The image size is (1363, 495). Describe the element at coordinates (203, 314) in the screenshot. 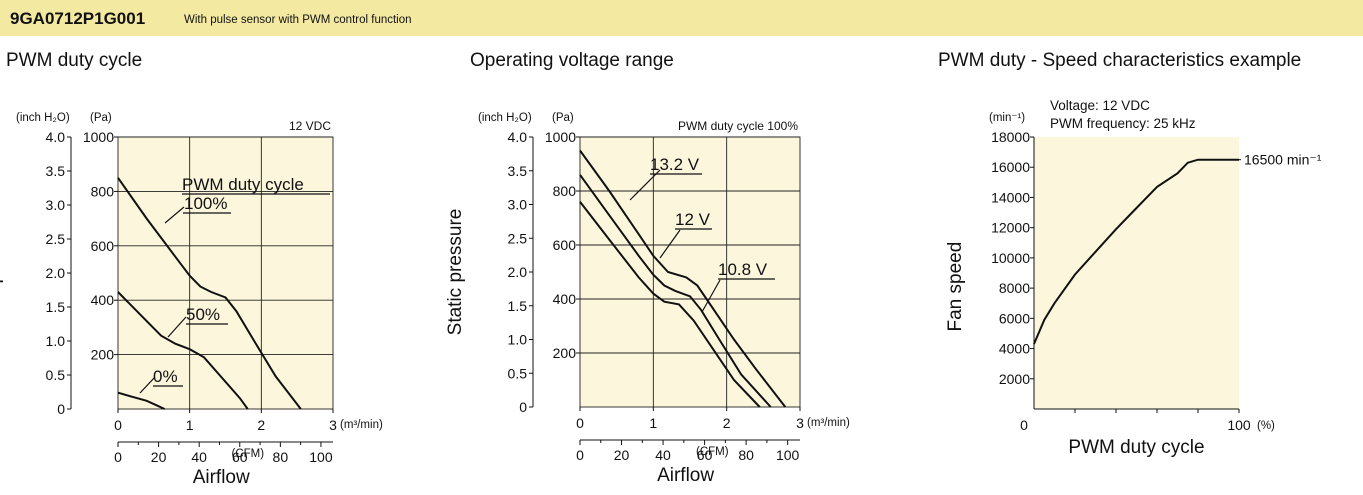

I see `chart1-series-label: 50%` at that location.